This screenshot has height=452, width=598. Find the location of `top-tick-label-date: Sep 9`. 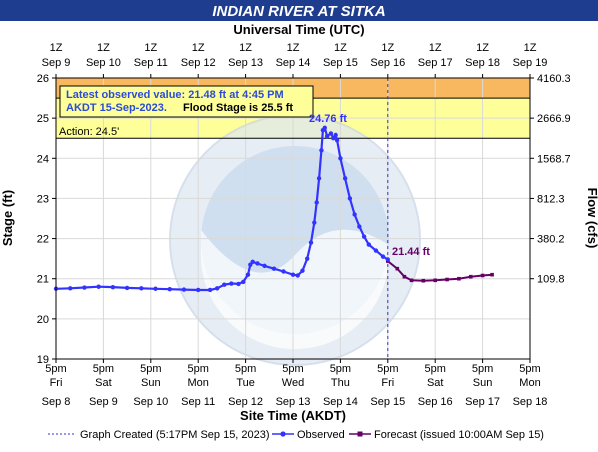

top-tick-label-date: Sep 9 is located at coordinates (56, 63).